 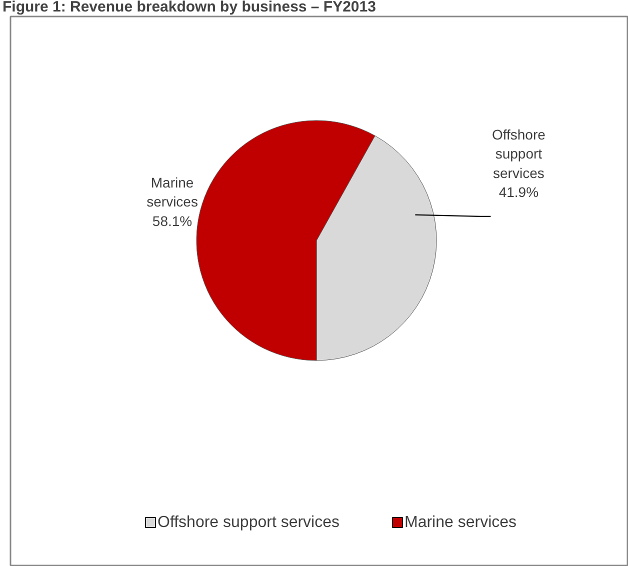 I want to click on legend-label: Offshore support services, so click(x=249, y=522).